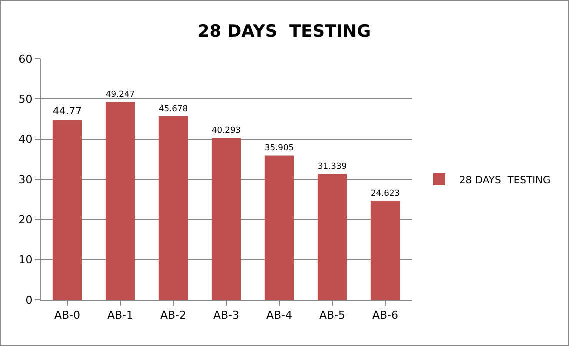 Image resolution: width=569 pixels, height=346 pixels. I want to click on x-tick-label: AB-6, so click(385, 315).